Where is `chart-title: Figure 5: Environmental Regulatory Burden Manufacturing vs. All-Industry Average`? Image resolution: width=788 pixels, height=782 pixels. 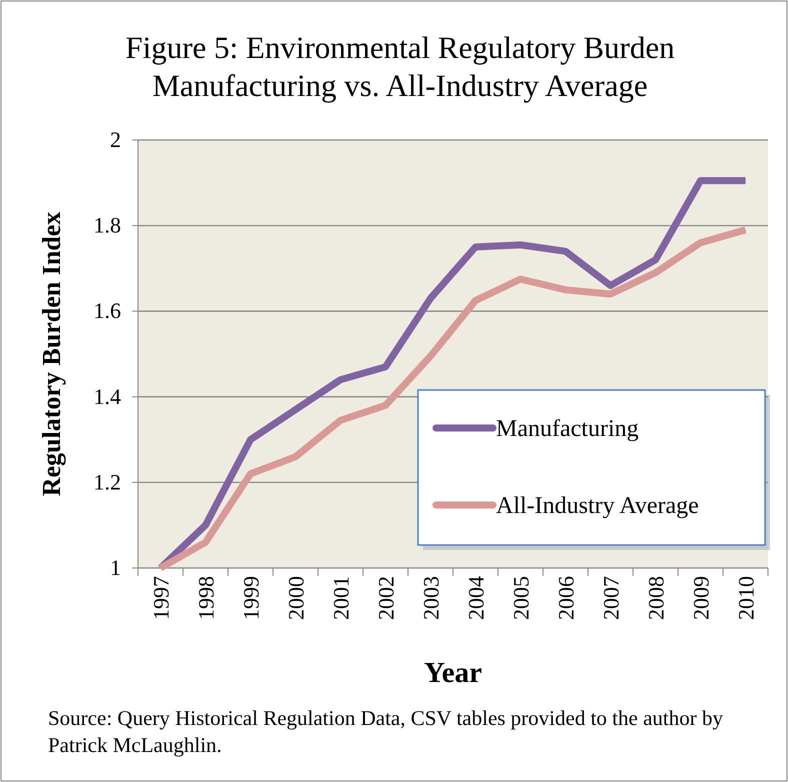
chart-title: Figure 5: Environmental Regulatory Burden Manufacturing vs. All-Industry Average is located at coordinates (400, 66).